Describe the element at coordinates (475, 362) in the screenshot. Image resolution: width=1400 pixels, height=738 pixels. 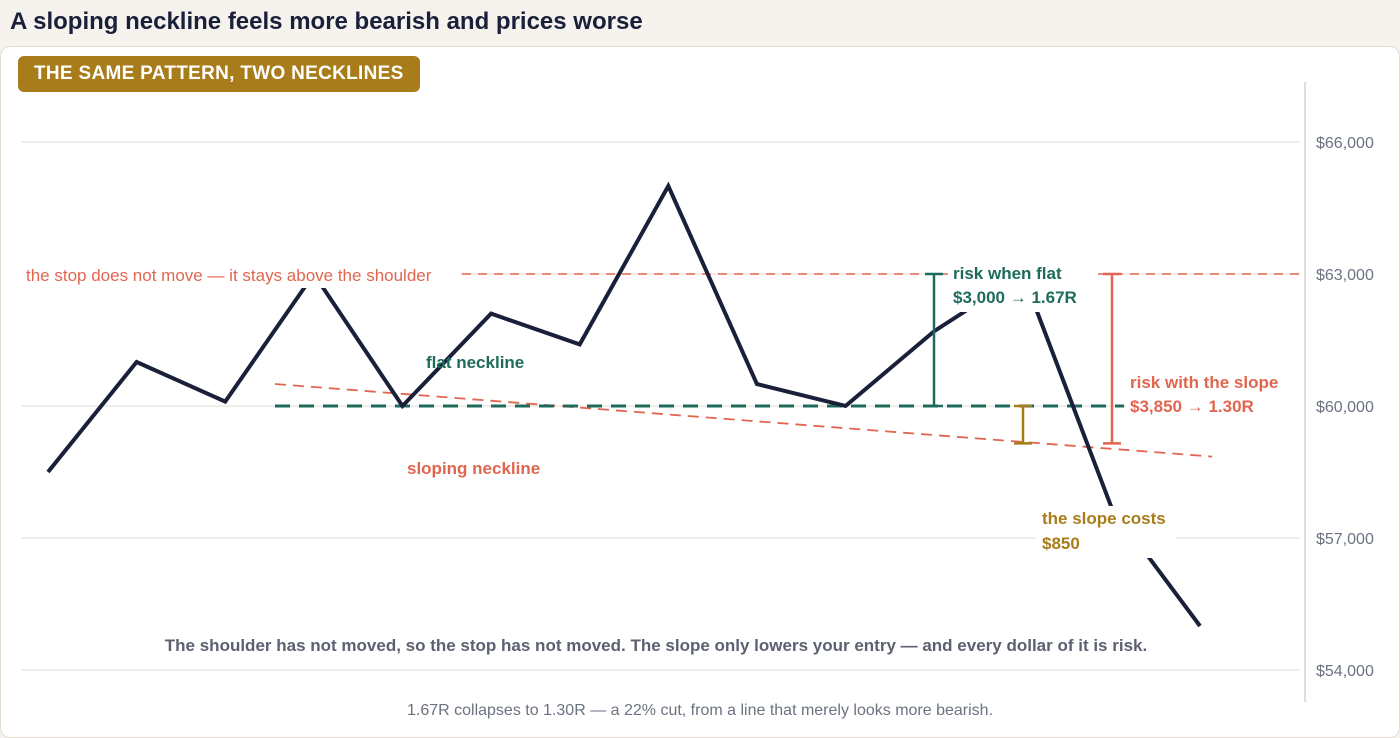
I see `flat-neckline-label: flat neckline` at that location.